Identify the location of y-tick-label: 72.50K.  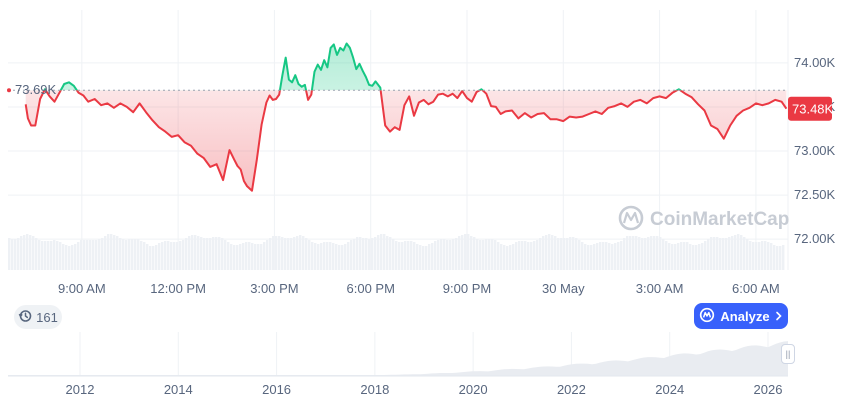
(815, 194).